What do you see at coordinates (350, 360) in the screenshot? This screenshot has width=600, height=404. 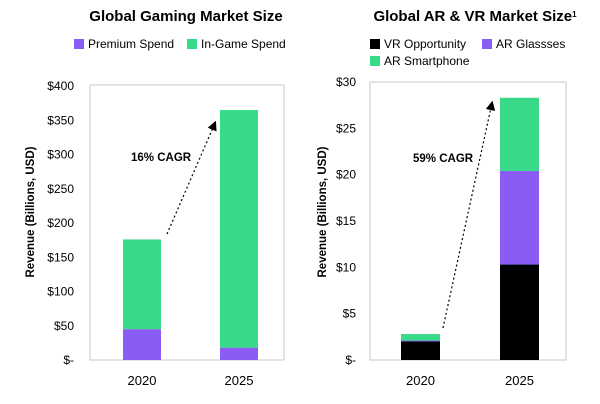 I see `arvr-y-tick-label: $-` at bounding box center [350, 360].